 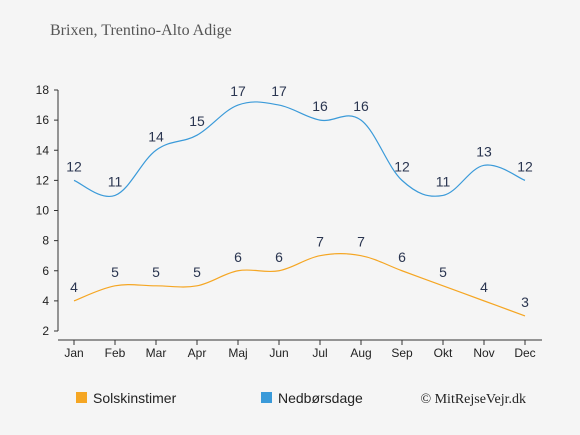 I want to click on legend-swatch-sunshine, so click(x=81, y=397).